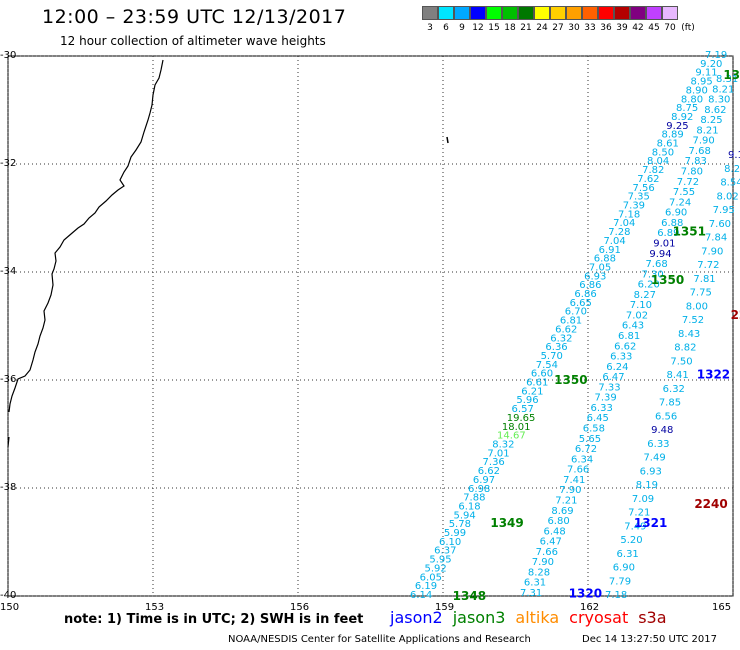  Describe the element at coordinates (653, 170) in the screenshot. I see `swh-value: 7.82` at that location.